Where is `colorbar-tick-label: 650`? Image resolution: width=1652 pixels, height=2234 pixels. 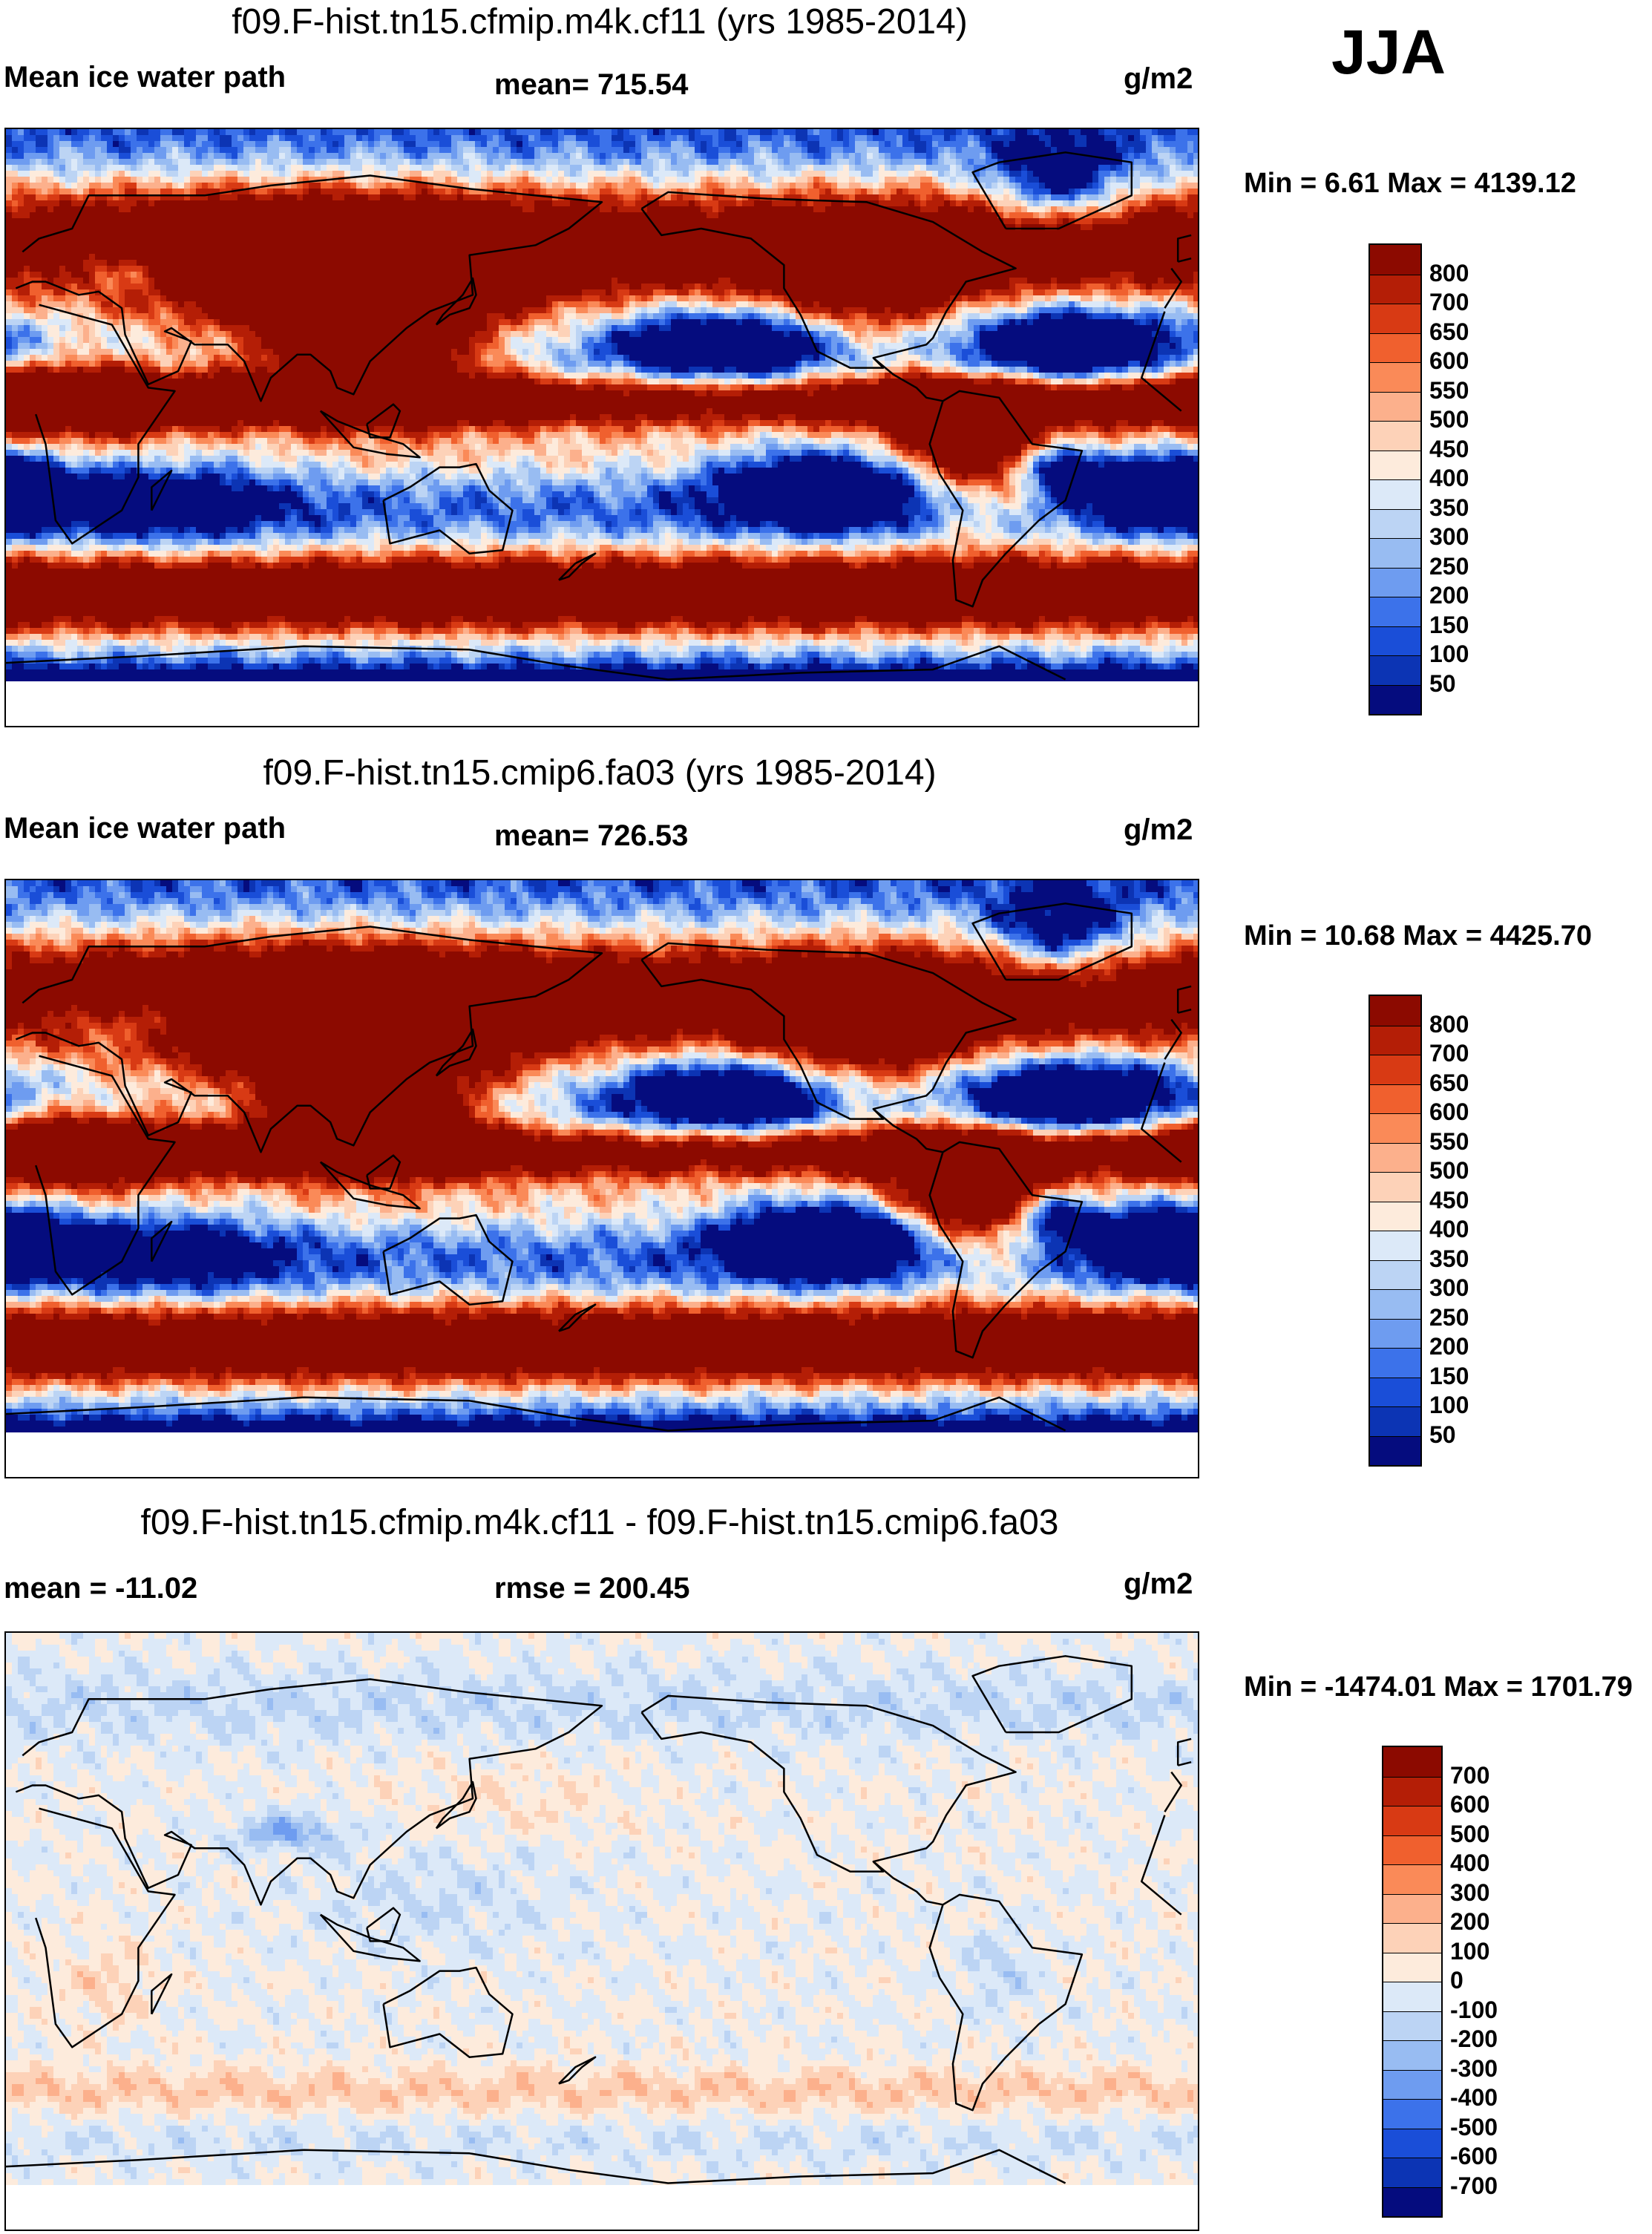
colorbar-tick-label: 650 is located at coordinates (1449, 1083).